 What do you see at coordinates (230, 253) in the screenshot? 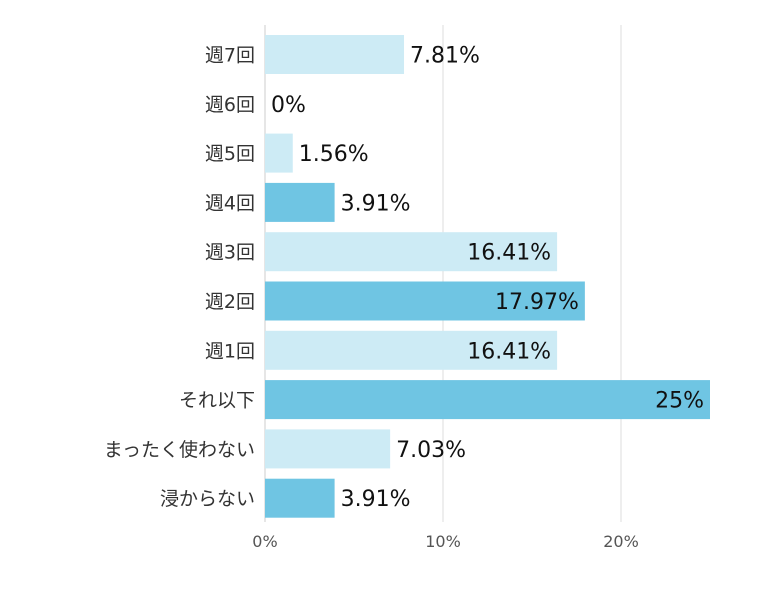
I see `category-label: 週3回` at bounding box center [230, 253].